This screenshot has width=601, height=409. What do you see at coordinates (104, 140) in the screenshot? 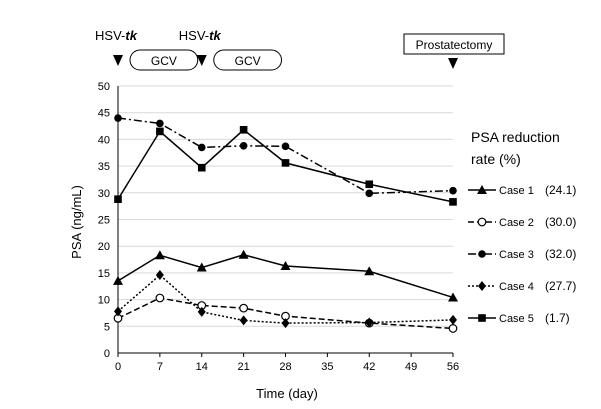
I see `y-tick-label: 40` at bounding box center [104, 140].